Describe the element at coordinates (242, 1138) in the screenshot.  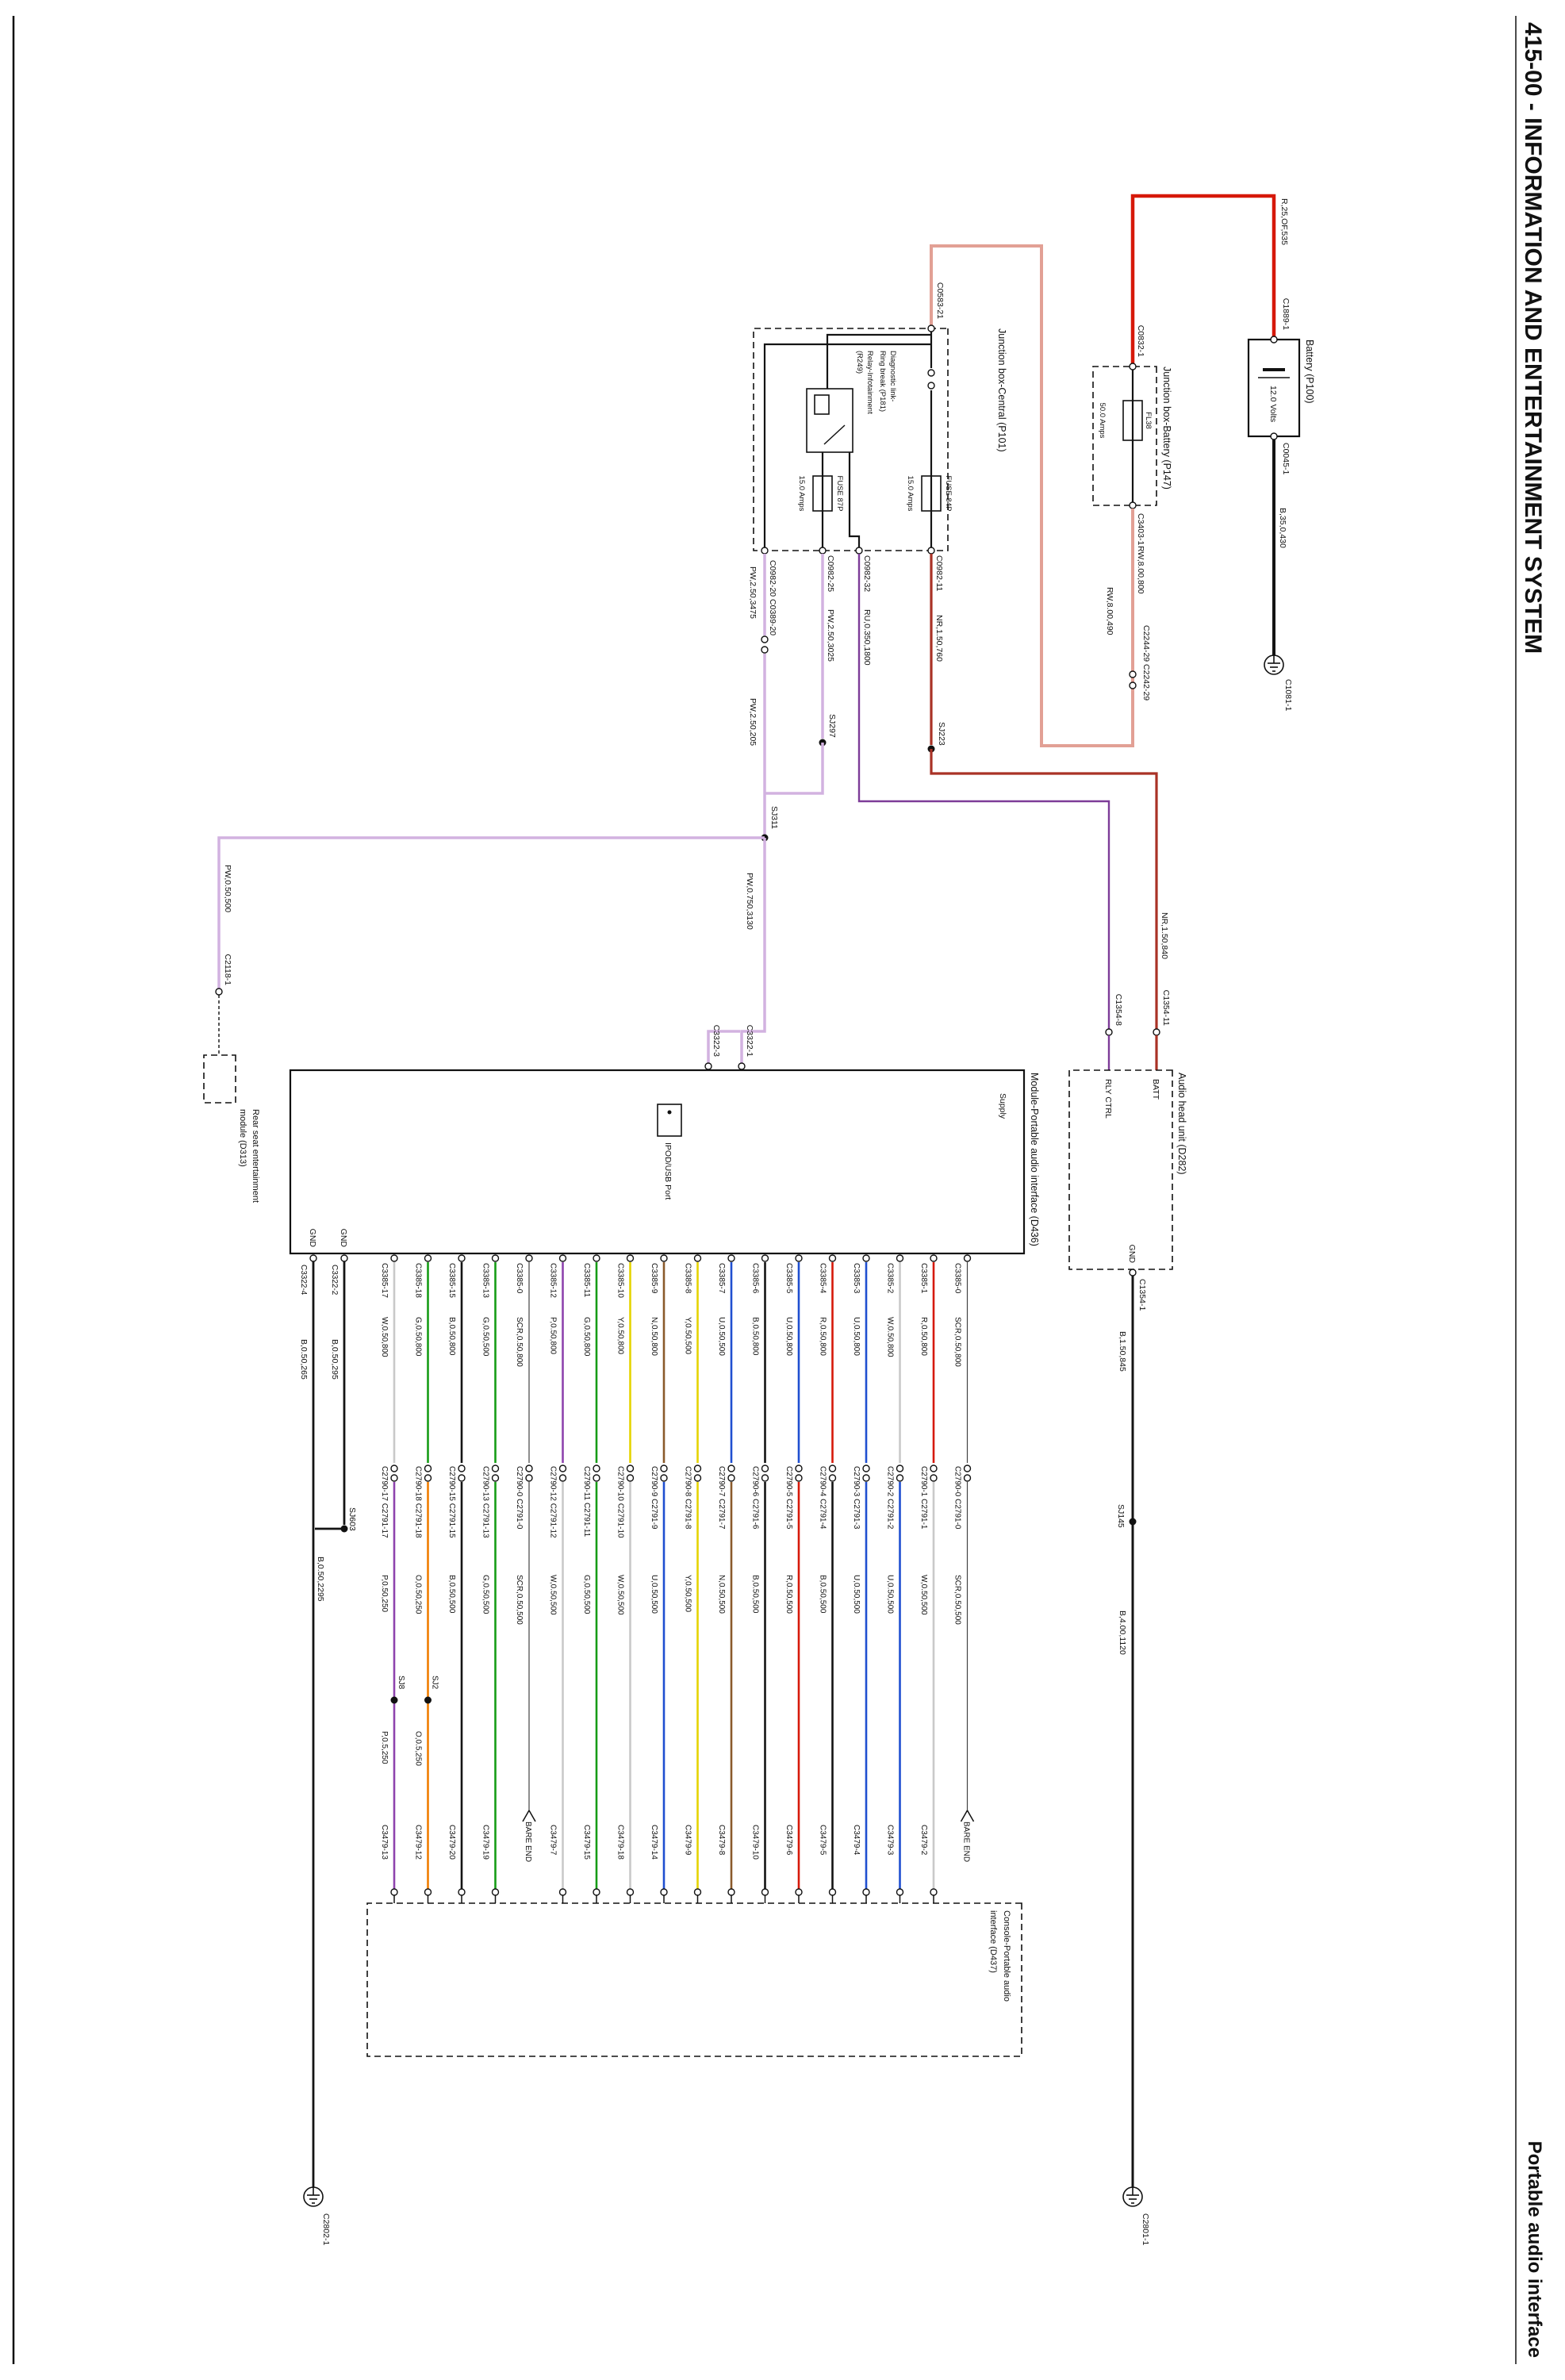
I see `component-label: module (D313)` at that location.